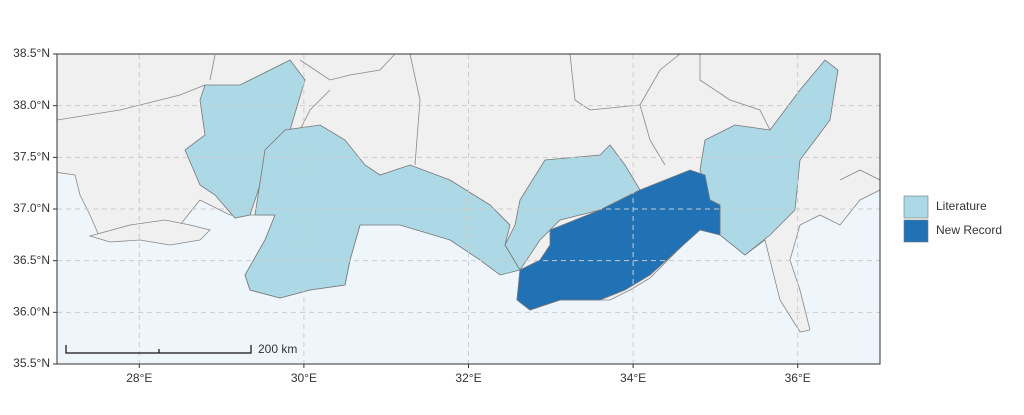  I want to click on legend-label: Literature, so click(961, 206).